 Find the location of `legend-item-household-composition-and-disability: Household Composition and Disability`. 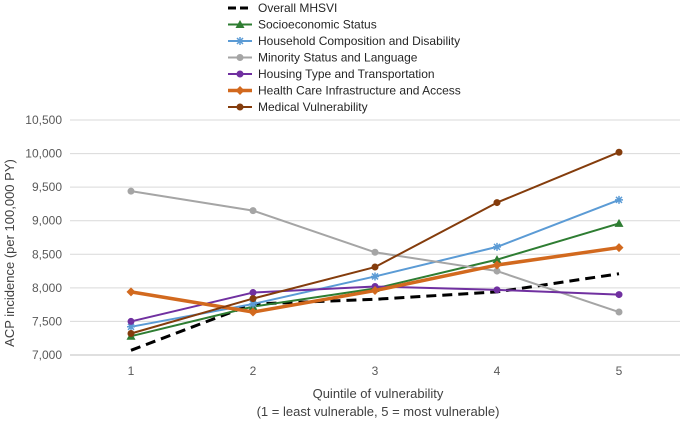

legend-item-household-composition-and-disability: Household Composition and Disability is located at coordinates (344, 41).